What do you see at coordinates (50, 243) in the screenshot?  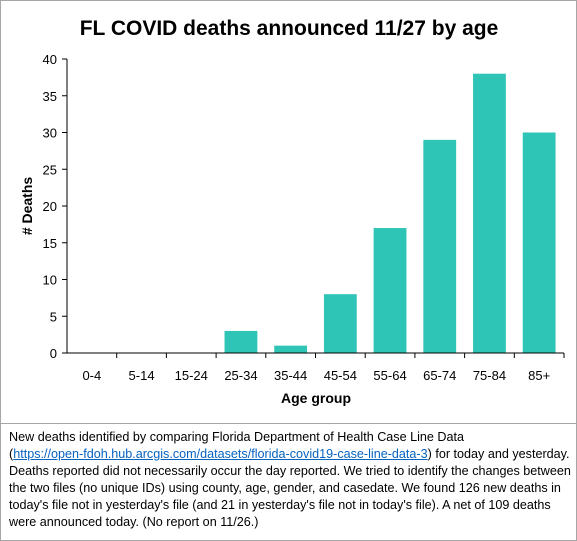 I see `y-tick-label: 15` at bounding box center [50, 243].